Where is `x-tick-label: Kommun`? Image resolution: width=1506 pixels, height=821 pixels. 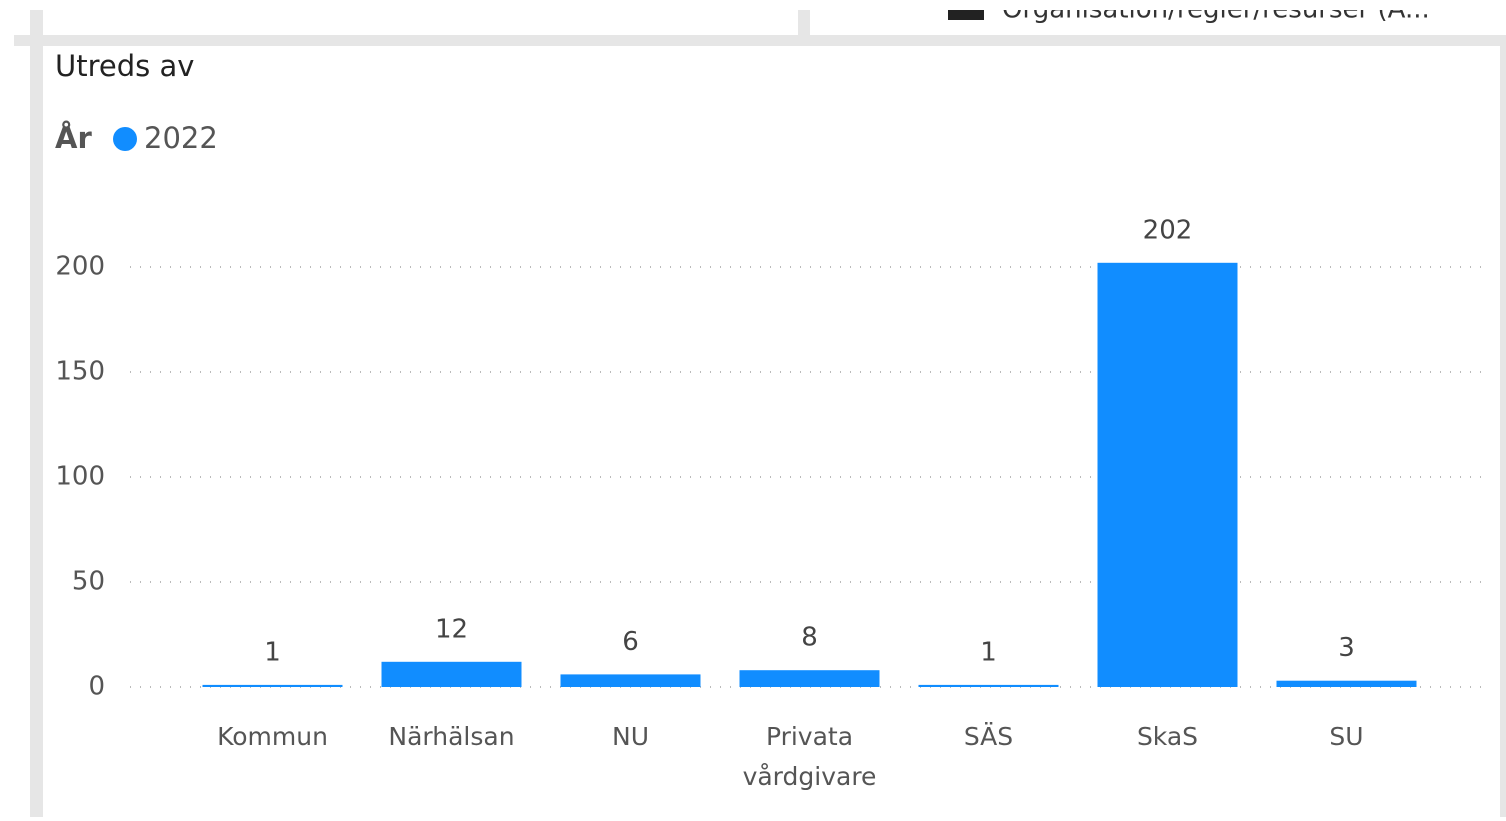 x-tick-label: Kommun is located at coordinates (272, 736).